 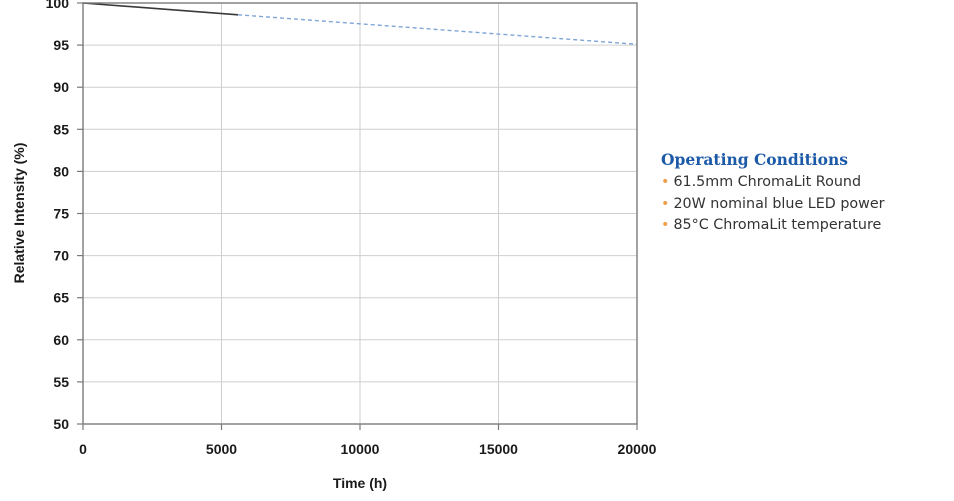 I want to click on y-tick-label: 75, so click(x=61, y=214).